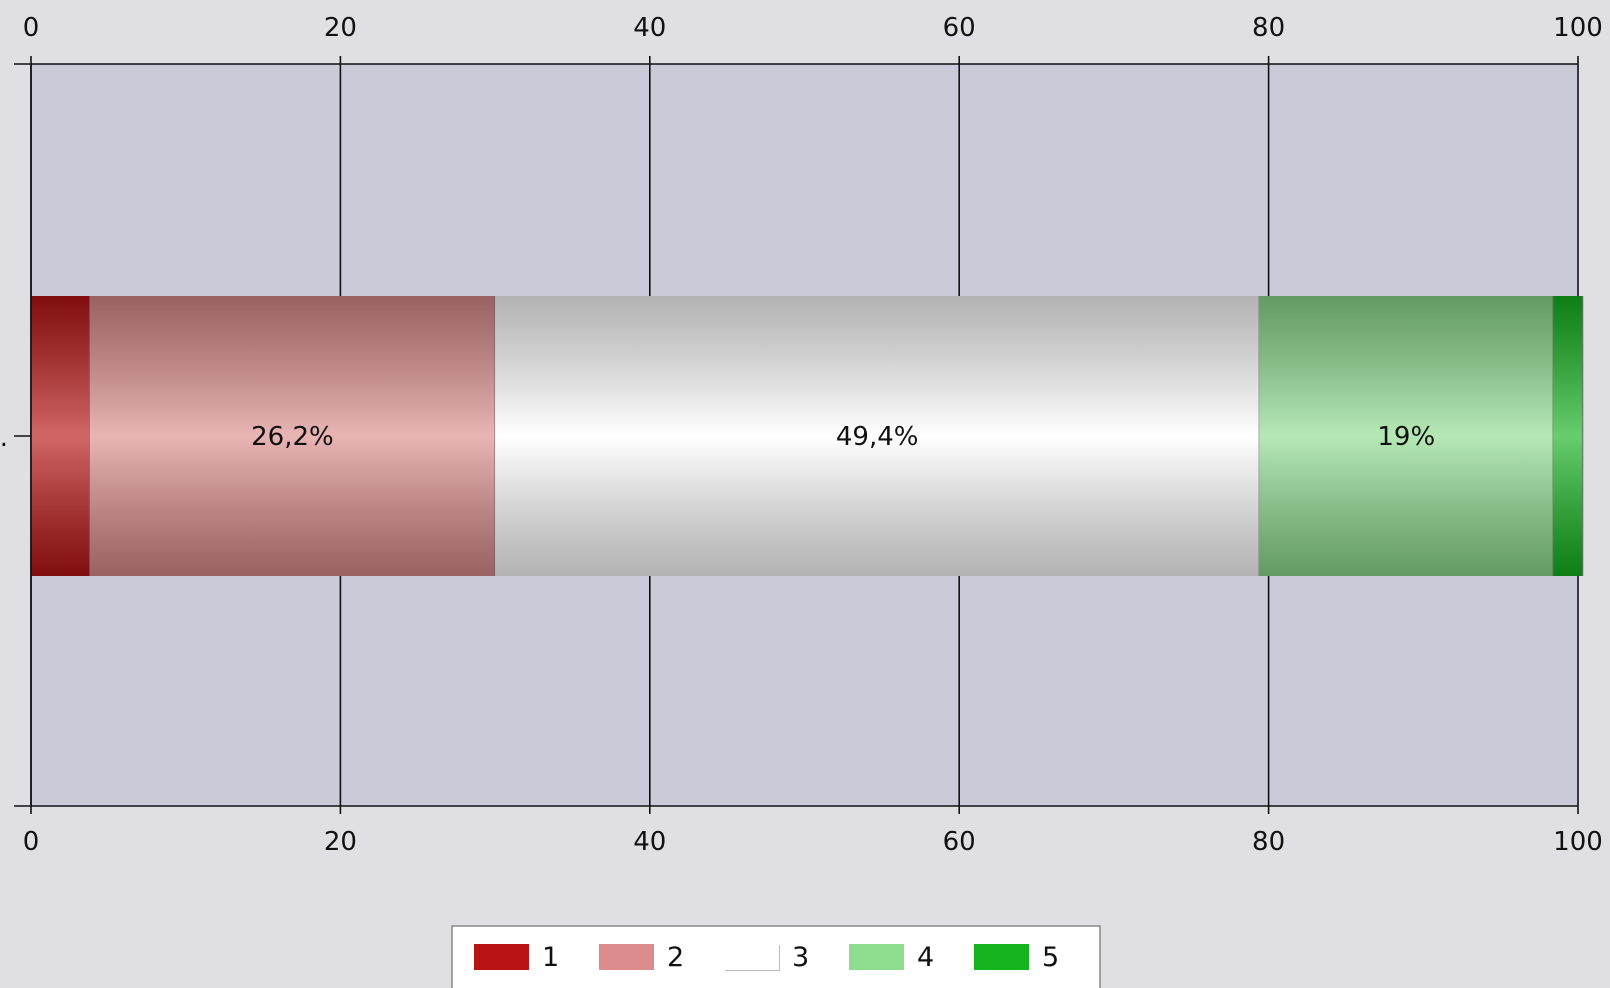 This screenshot has width=1610, height=988. Describe the element at coordinates (813, 38) in the screenshot. I see `top-axis-ticks: 0 20 40 60 80 100` at that location.